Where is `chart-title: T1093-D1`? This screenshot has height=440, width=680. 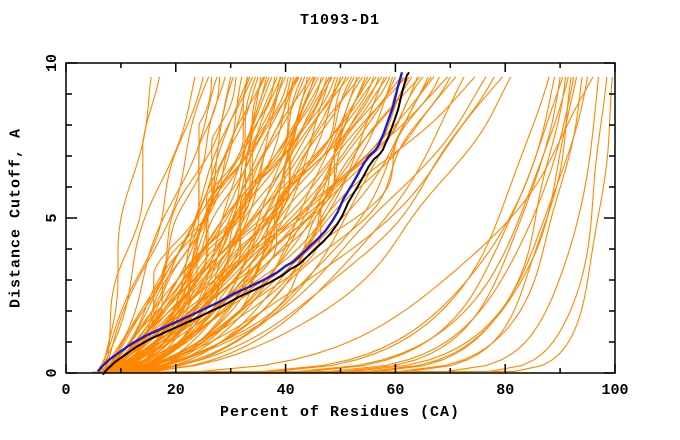
chart-title: T1093-D1 is located at coordinates (339, 20).